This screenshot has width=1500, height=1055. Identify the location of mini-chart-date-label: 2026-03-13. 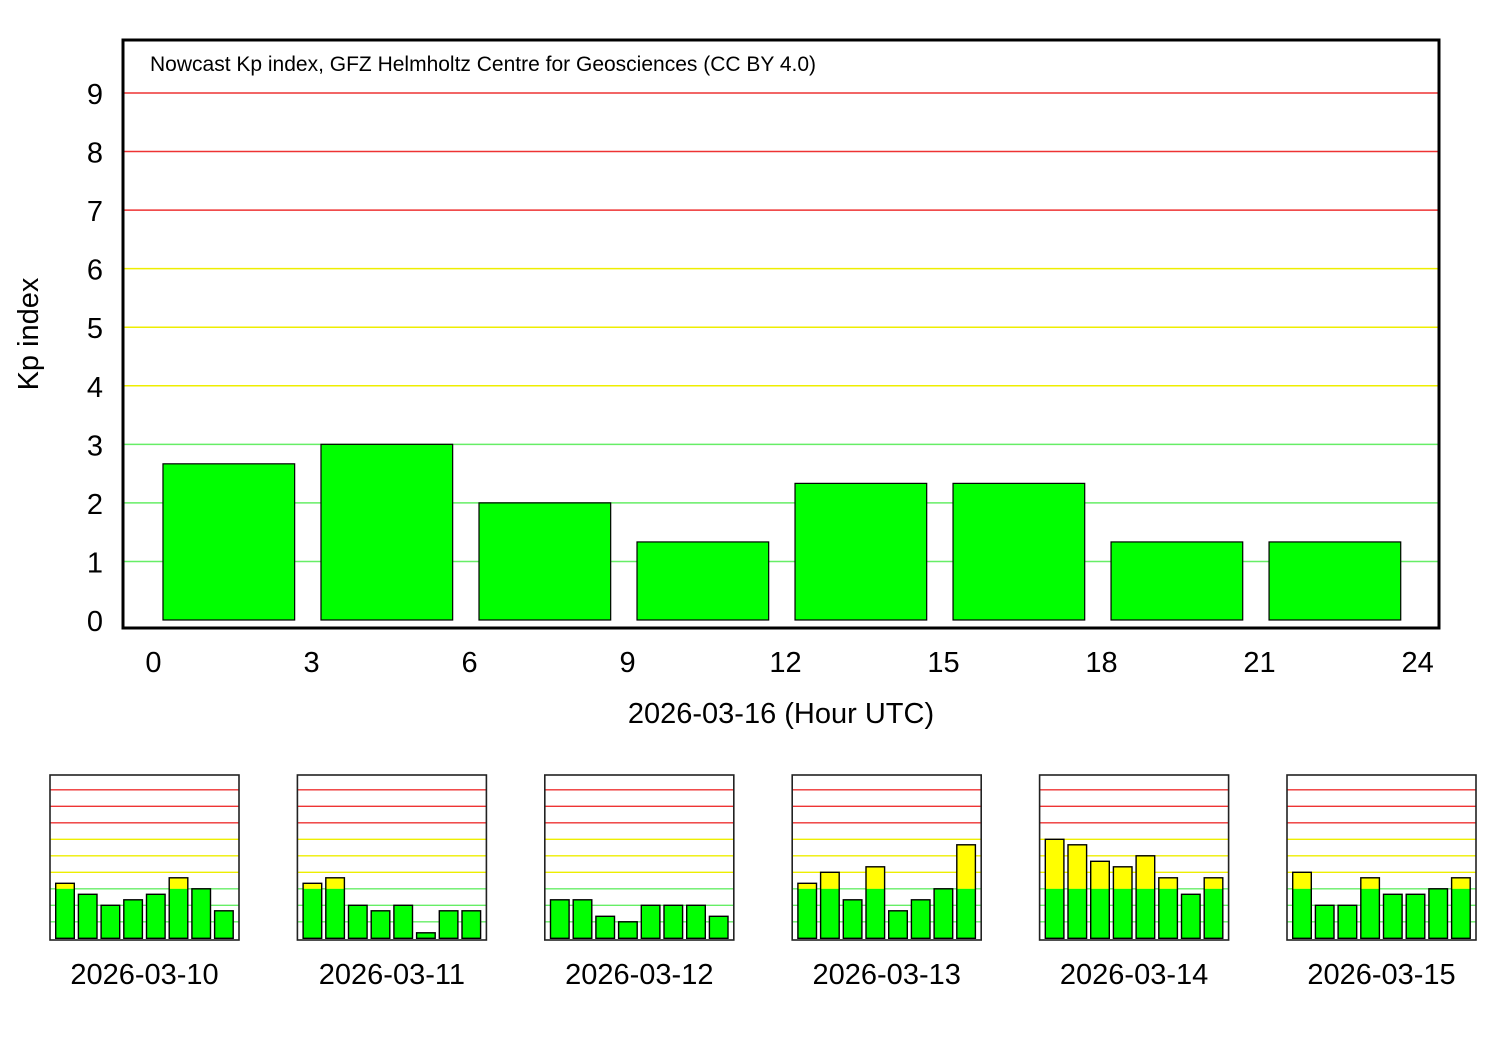
(887, 975).